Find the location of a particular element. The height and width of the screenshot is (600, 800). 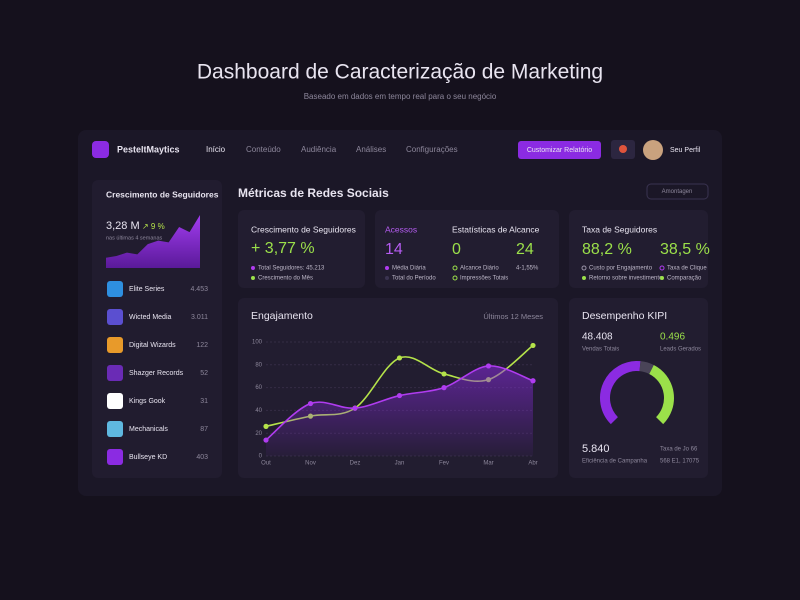

card-value: 0 is located at coordinates (456, 249).